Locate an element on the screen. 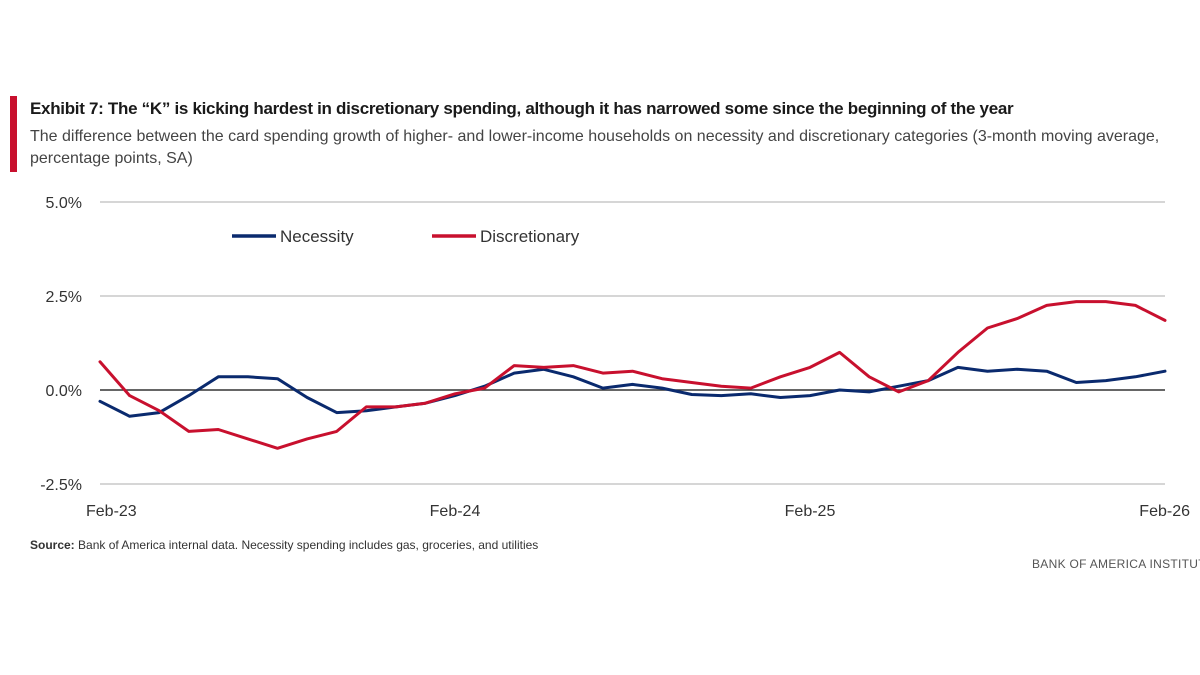 The image size is (1200, 675). legend: Necessity Discretionary is located at coordinates (406, 236).